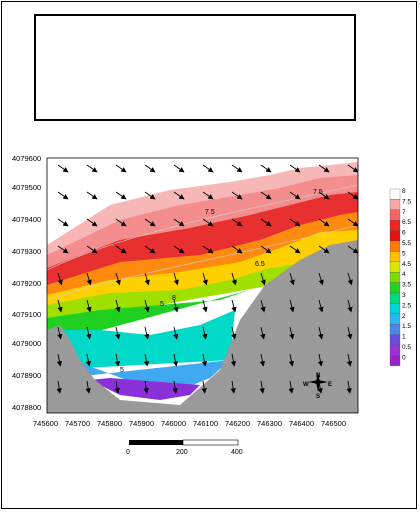 This screenshot has height=512, width=420. I want to click on legend-label: 0, so click(404, 357).